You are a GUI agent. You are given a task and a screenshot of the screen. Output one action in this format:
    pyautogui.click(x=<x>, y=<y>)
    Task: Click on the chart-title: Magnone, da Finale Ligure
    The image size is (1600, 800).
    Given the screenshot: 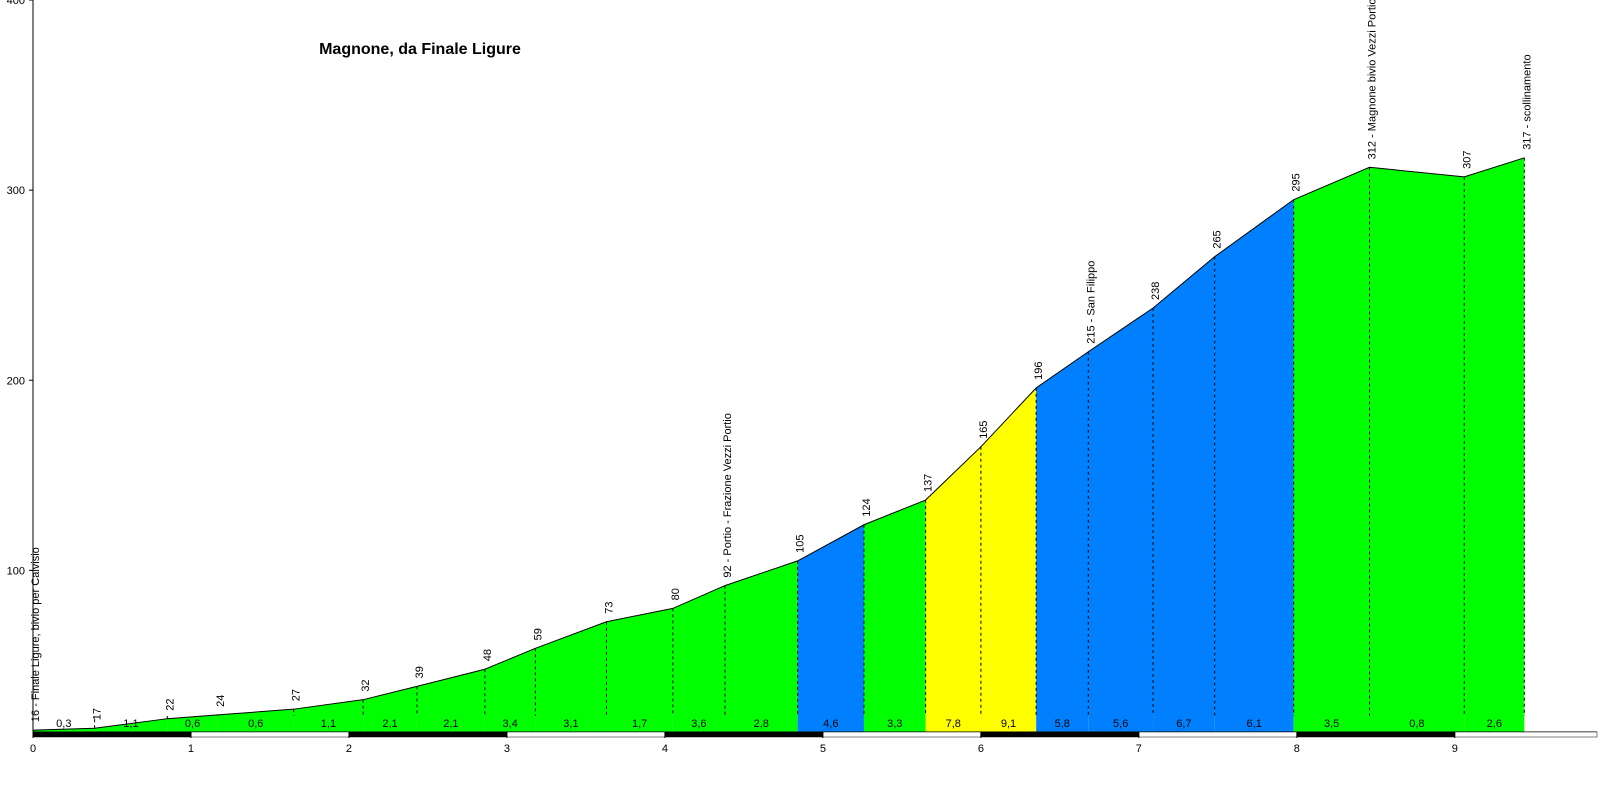 What is the action you would take?
    pyautogui.click(x=420, y=49)
    